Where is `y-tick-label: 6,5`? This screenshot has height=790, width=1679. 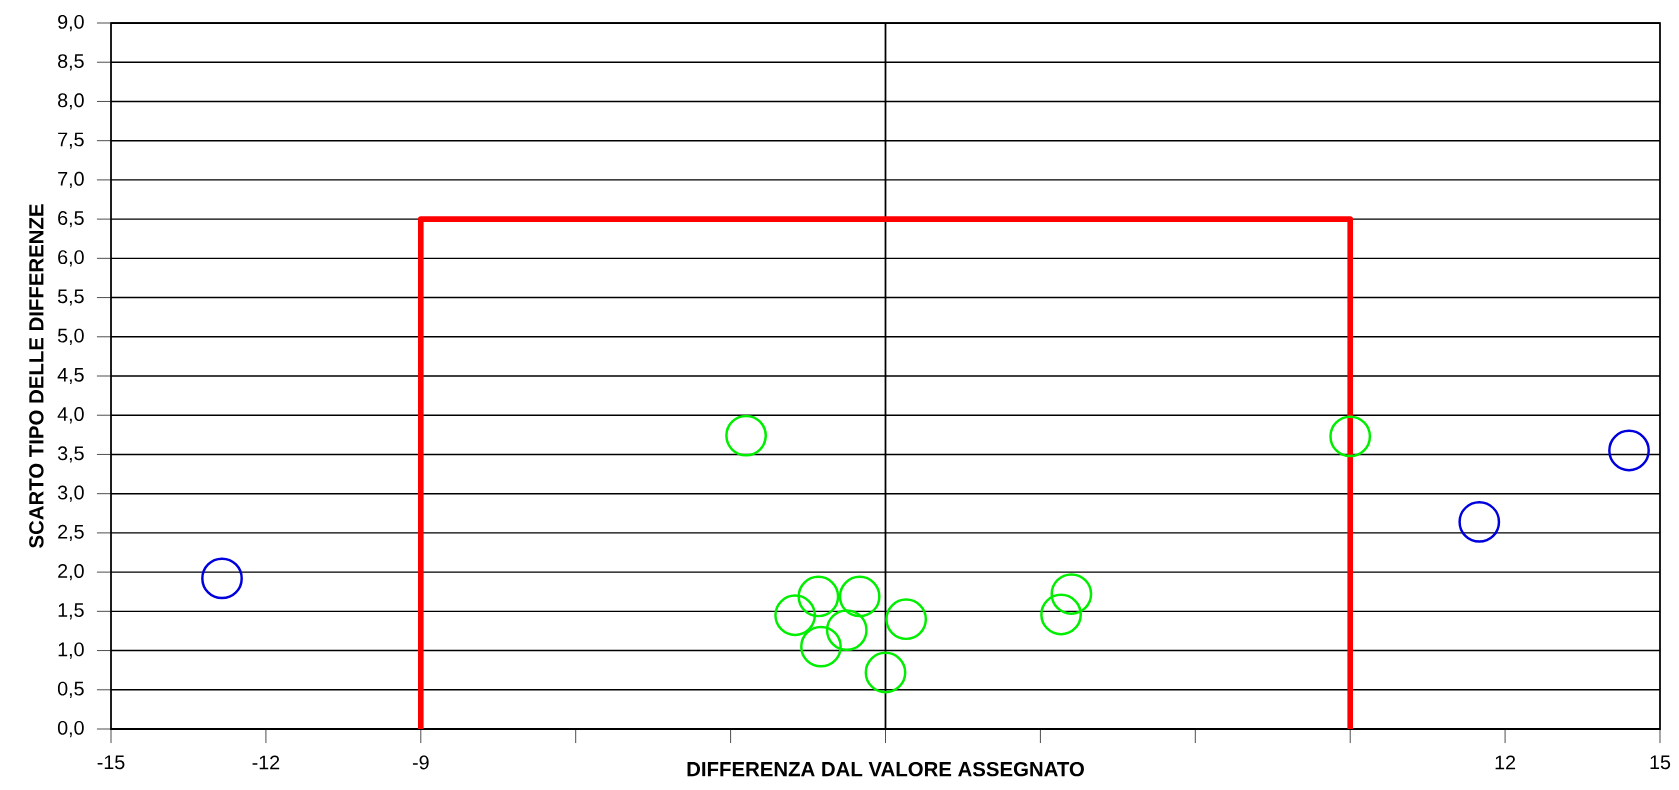 y-tick-label: 6,5 is located at coordinates (71, 219).